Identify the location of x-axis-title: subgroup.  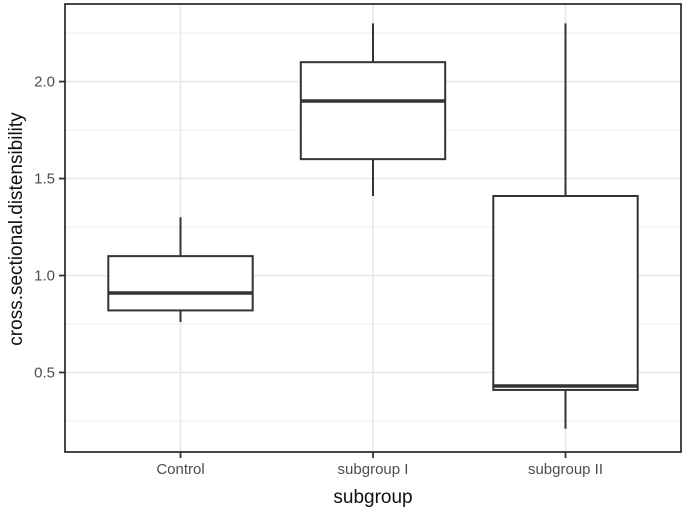
(372, 497).